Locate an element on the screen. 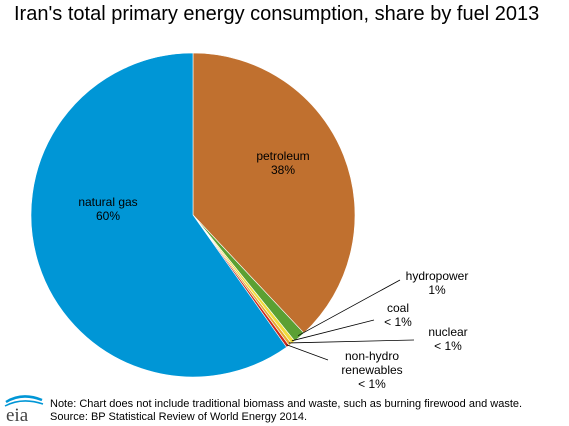 The height and width of the screenshot is (426, 569). leader-lines is located at coordinates (350, 320).